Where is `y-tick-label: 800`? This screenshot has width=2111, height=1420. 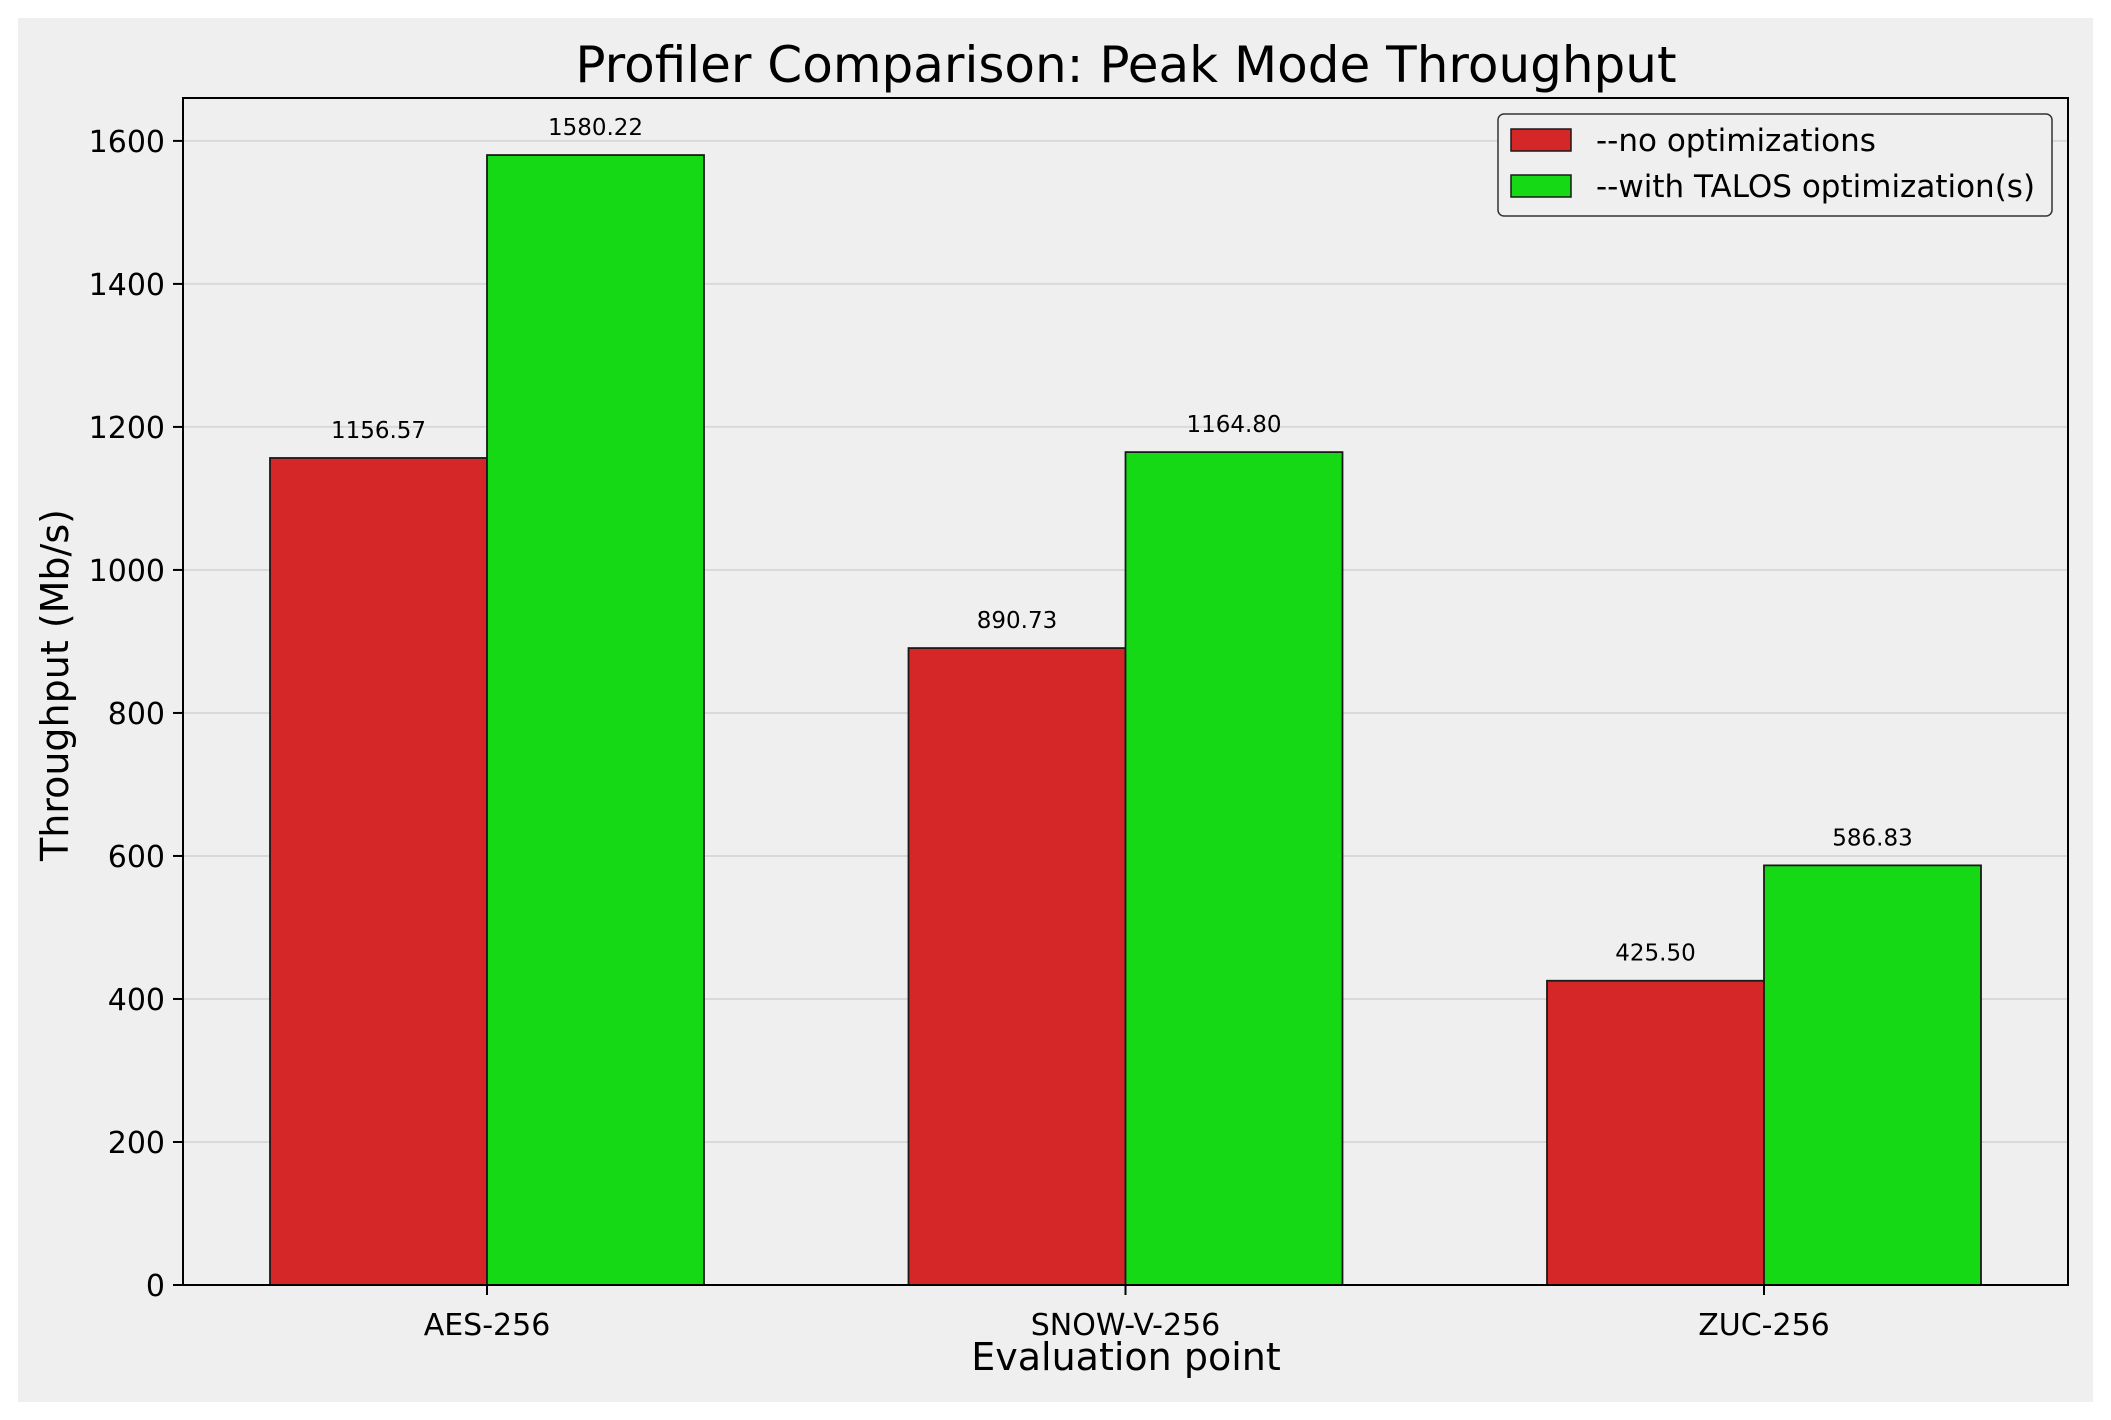 y-tick-label: 800 is located at coordinates (136, 714).